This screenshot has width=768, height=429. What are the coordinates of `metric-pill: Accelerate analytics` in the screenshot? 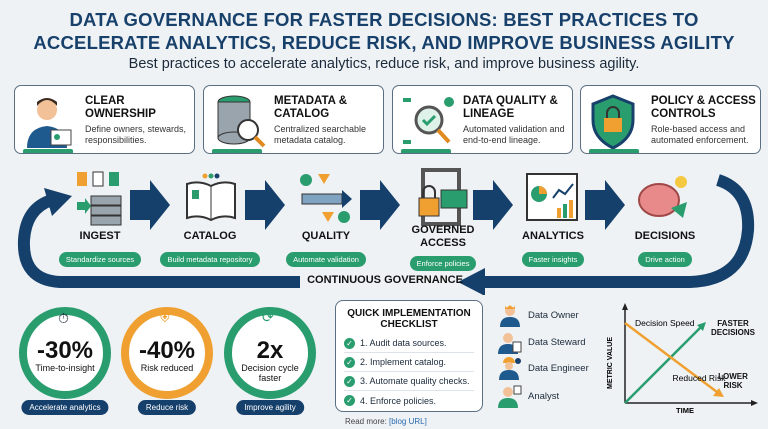 It's located at (65, 407).